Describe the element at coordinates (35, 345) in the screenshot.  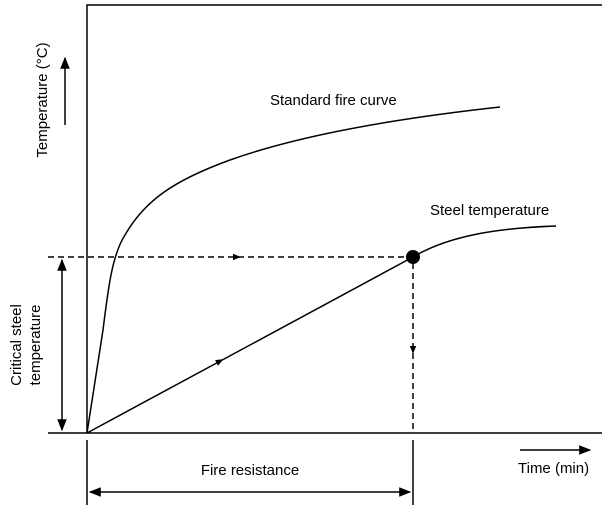
I see `critical-label: temperature` at that location.